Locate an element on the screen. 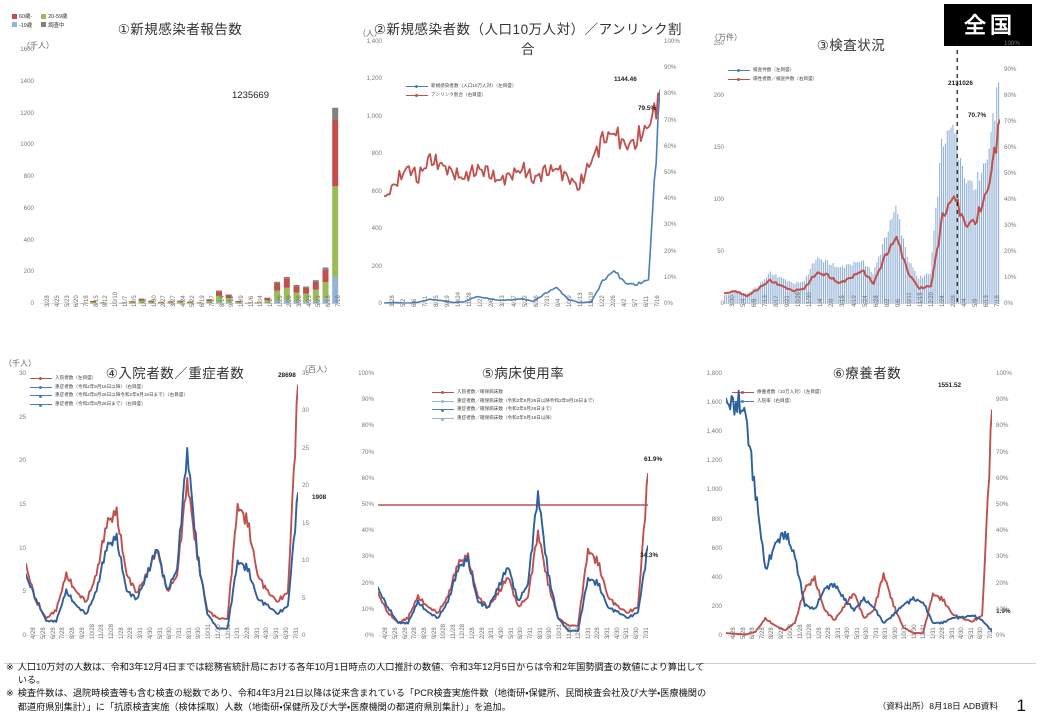 Image resolution: width=1040 pixels, height=720 pixels. axis-tick-label: 100% is located at coordinates (1012, 43).